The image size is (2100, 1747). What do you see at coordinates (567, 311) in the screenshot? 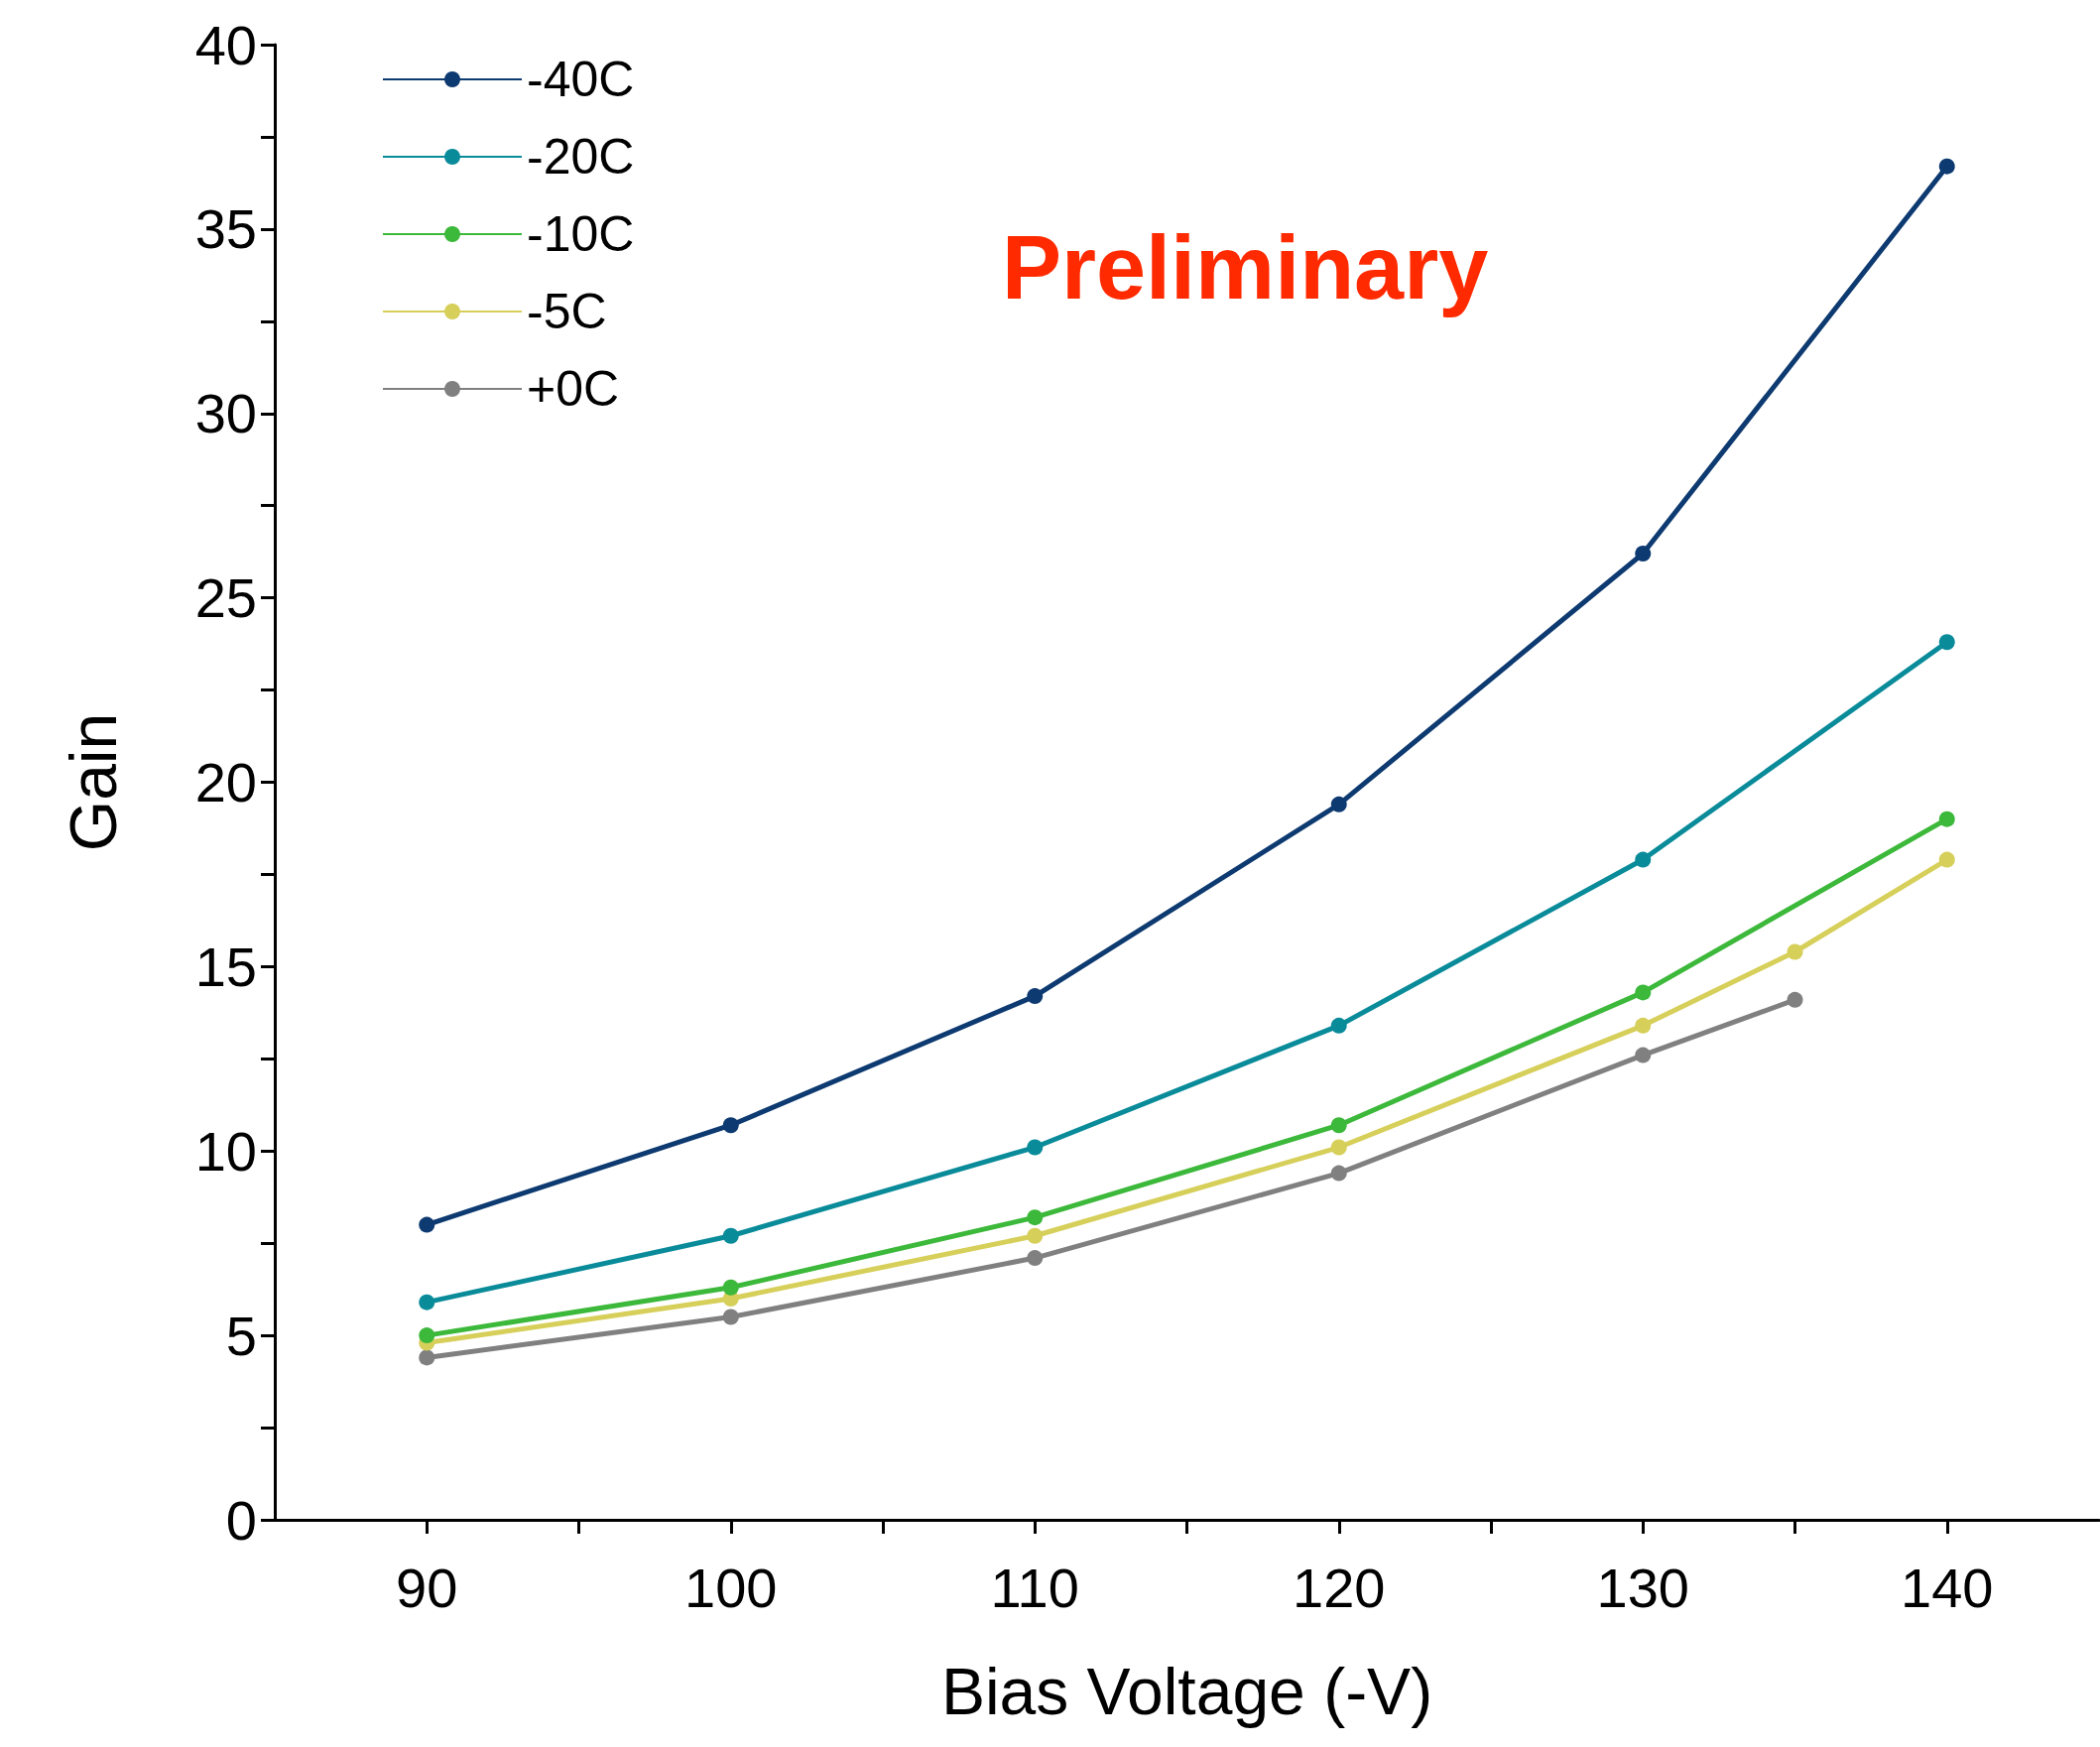
I see `legend-label: -5C` at bounding box center [567, 311].